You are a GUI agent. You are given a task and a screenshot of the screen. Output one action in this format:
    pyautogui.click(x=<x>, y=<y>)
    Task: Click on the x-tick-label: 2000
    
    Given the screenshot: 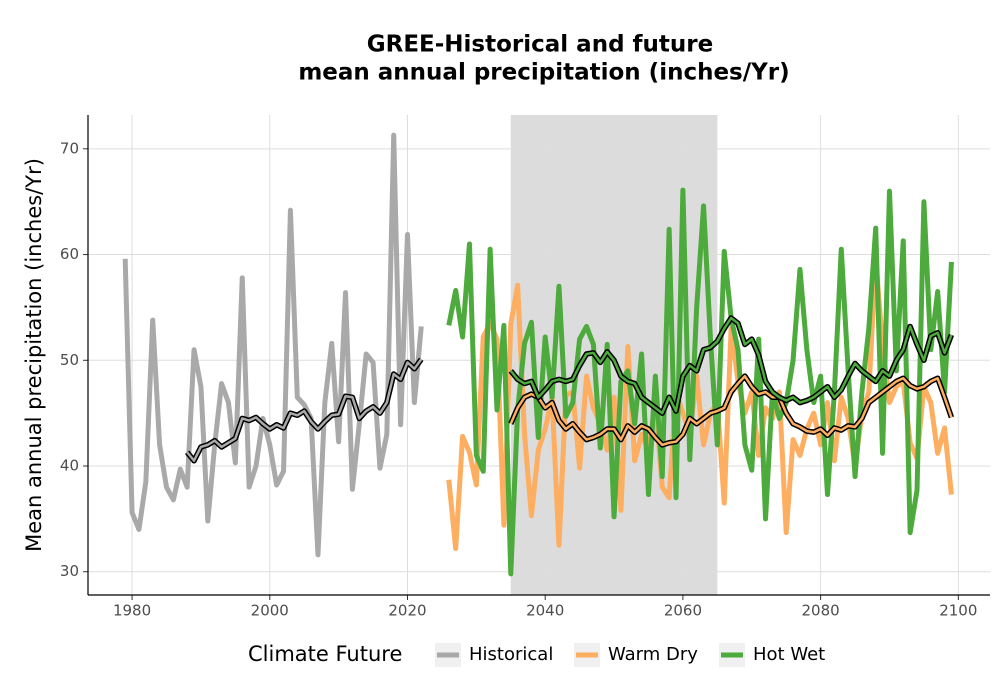 What is the action you would take?
    pyautogui.click(x=270, y=611)
    